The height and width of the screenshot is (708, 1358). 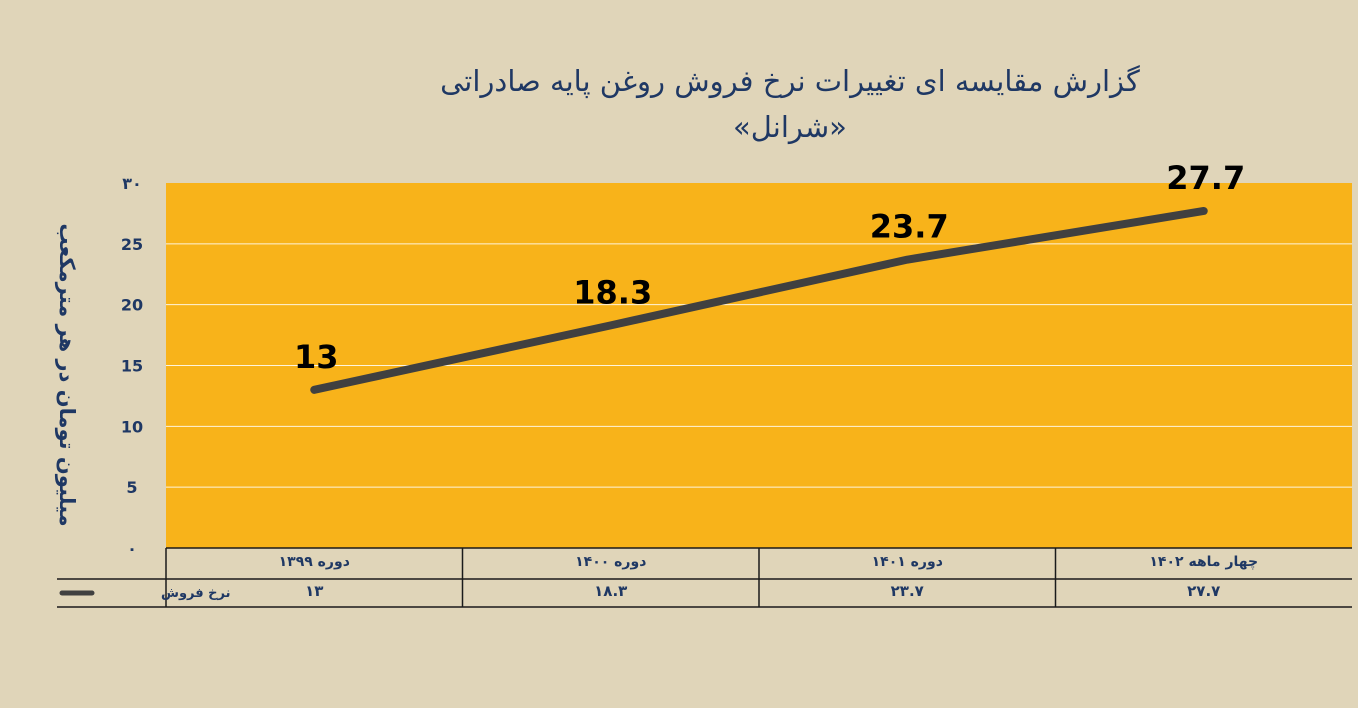 What do you see at coordinates (132, 548) in the screenshot?
I see `y-tick-label: ۰` at bounding box center [132, 548].